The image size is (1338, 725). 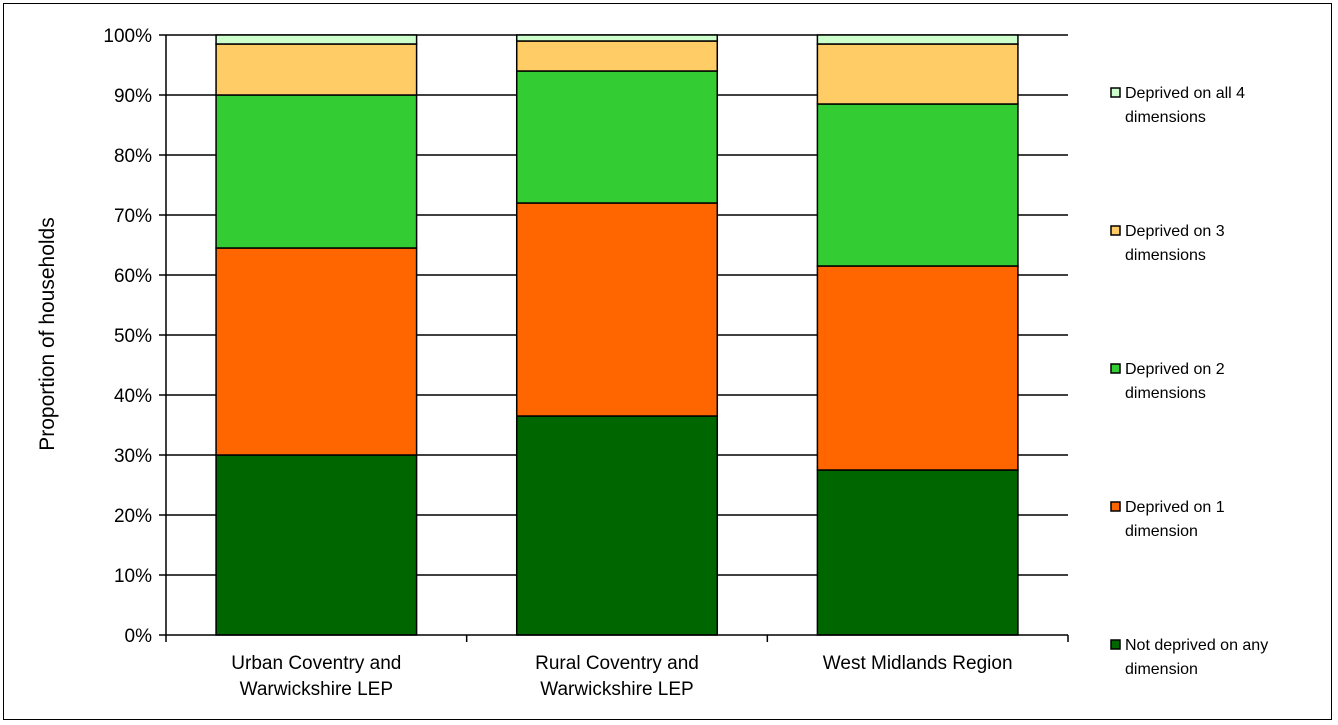 I want to click on legend-label: Deprived on 3, so click(x=1175, y=231).